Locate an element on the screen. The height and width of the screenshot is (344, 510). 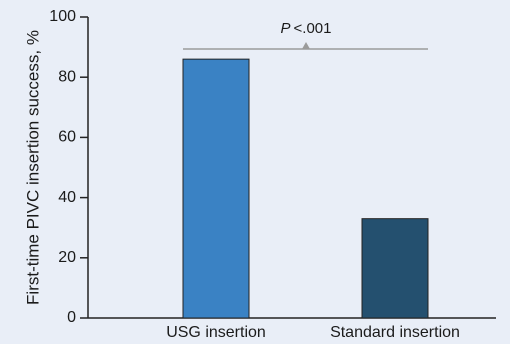
y-tick-label: 100 is located at coordinates (62, 16).